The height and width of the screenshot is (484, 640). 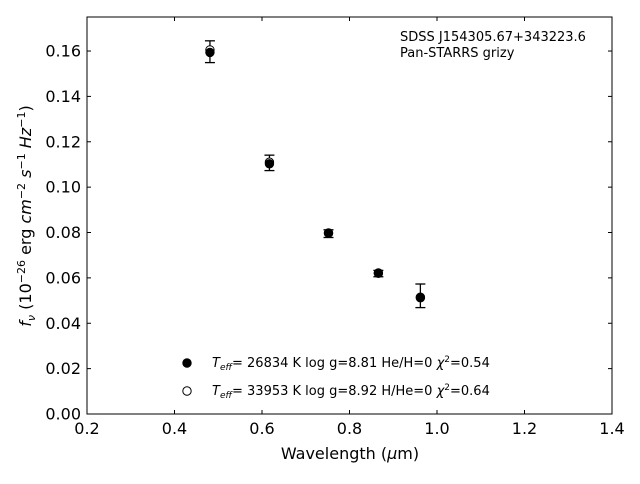 What do you see at coordinates (611, 428) in the screenshot?
I see `x-tick-label: 1.4` at bounding box center [611, 428].